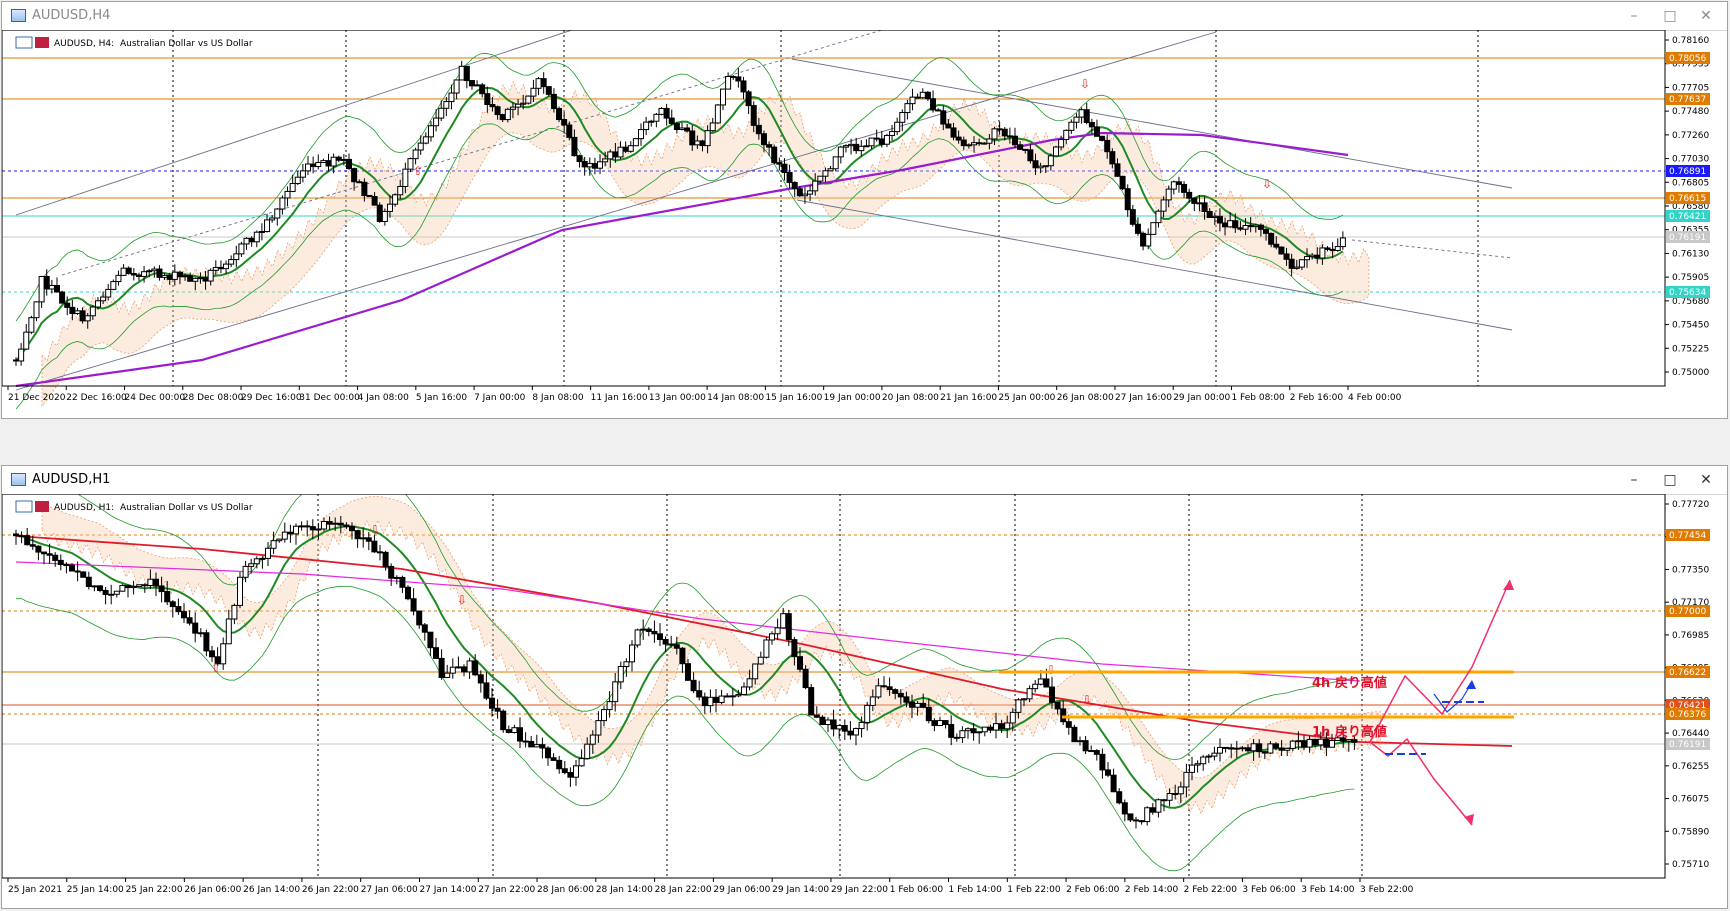 The width and height of the screenshot is (1730, 911). What do you see at coordinates (1690, 767) in the screenshot?
I see `price-label: 0.76255` at bounding box center [1690, 767].